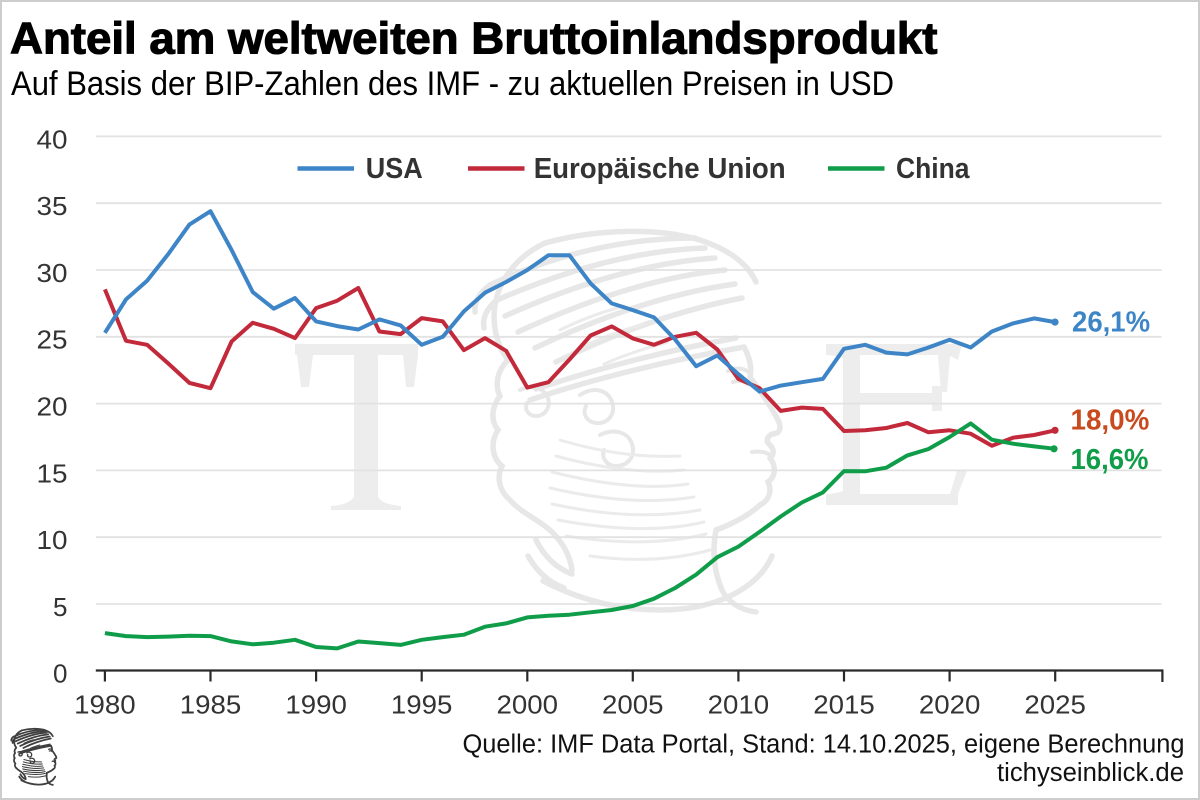 The image size is (1200, 800). What do you see at coordinates (422, 705) in the screenshot?
I see `svg-text: 1995` at bounding box center [422, 705].